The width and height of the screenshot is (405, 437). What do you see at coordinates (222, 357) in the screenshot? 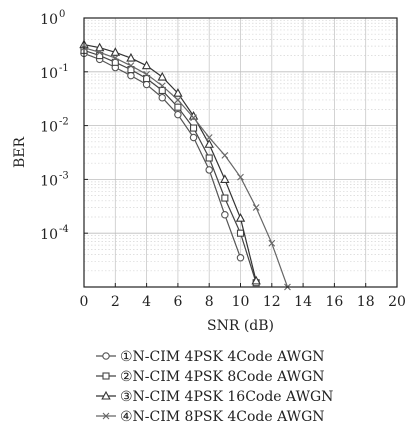
I see `legend-label: ①N-CIM 4PSK 4Code AWGN` at bounding box center [222, 357].